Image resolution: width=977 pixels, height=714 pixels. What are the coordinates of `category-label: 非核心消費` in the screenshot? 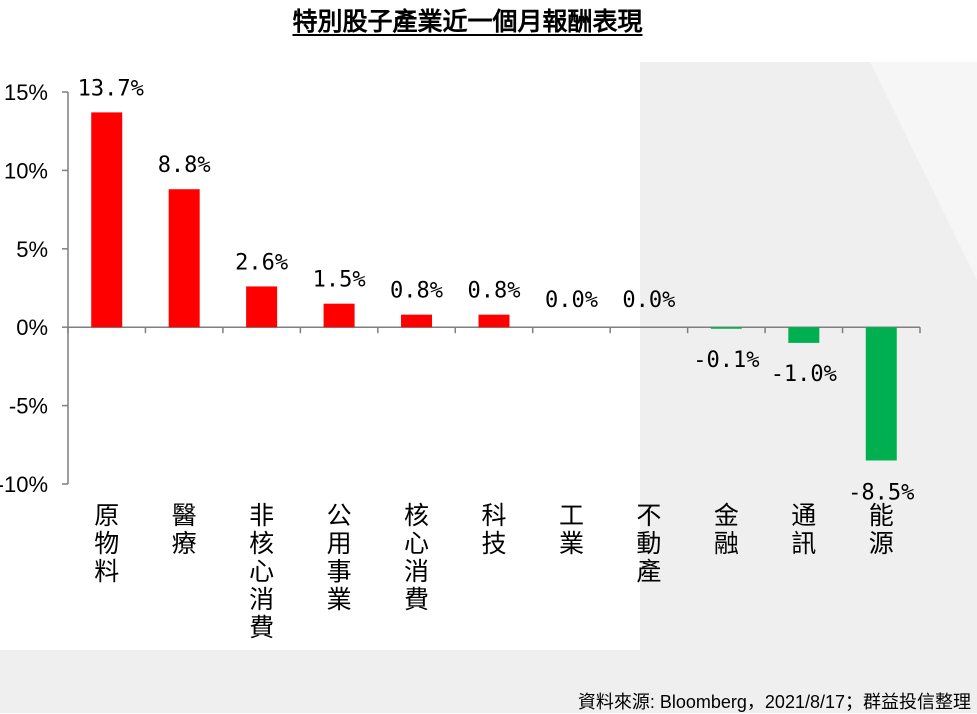 It's located at (261, 571).